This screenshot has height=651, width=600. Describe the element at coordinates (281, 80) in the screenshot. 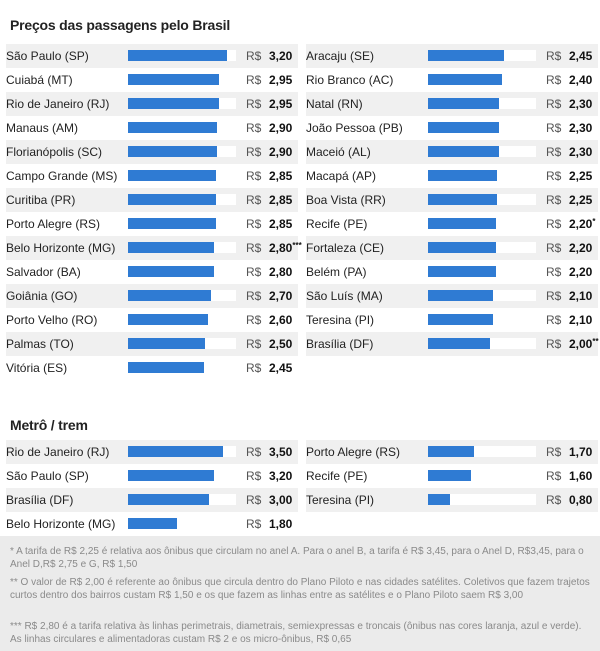

I see `price-number: 2,95` at that location.